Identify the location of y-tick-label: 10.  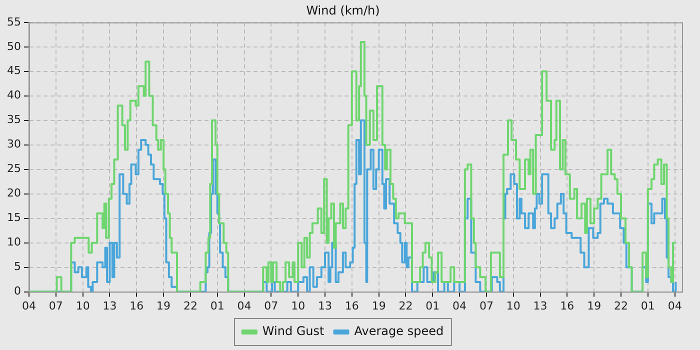
(13, 242).